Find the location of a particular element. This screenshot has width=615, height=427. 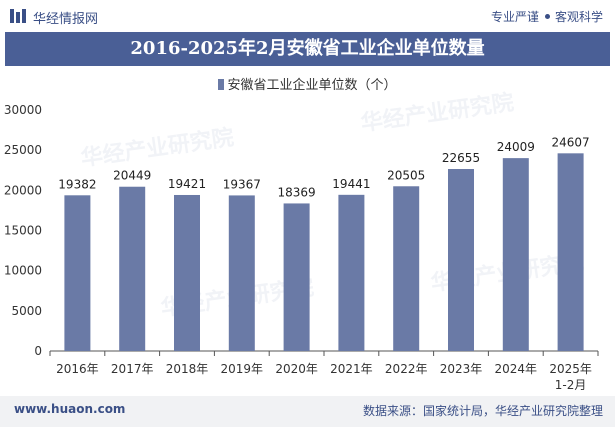

top-bar: 华经情报网 专业严谨 客观科学 is located at coordinates (307, 16).